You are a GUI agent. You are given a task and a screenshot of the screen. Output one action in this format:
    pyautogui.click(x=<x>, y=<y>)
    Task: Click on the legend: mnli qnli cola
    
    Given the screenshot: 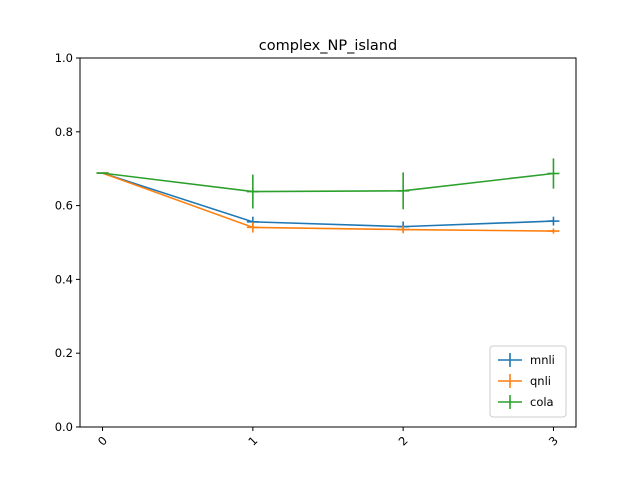 What is the action you would take?
    pyautogui.click(x=528, y=381)
    